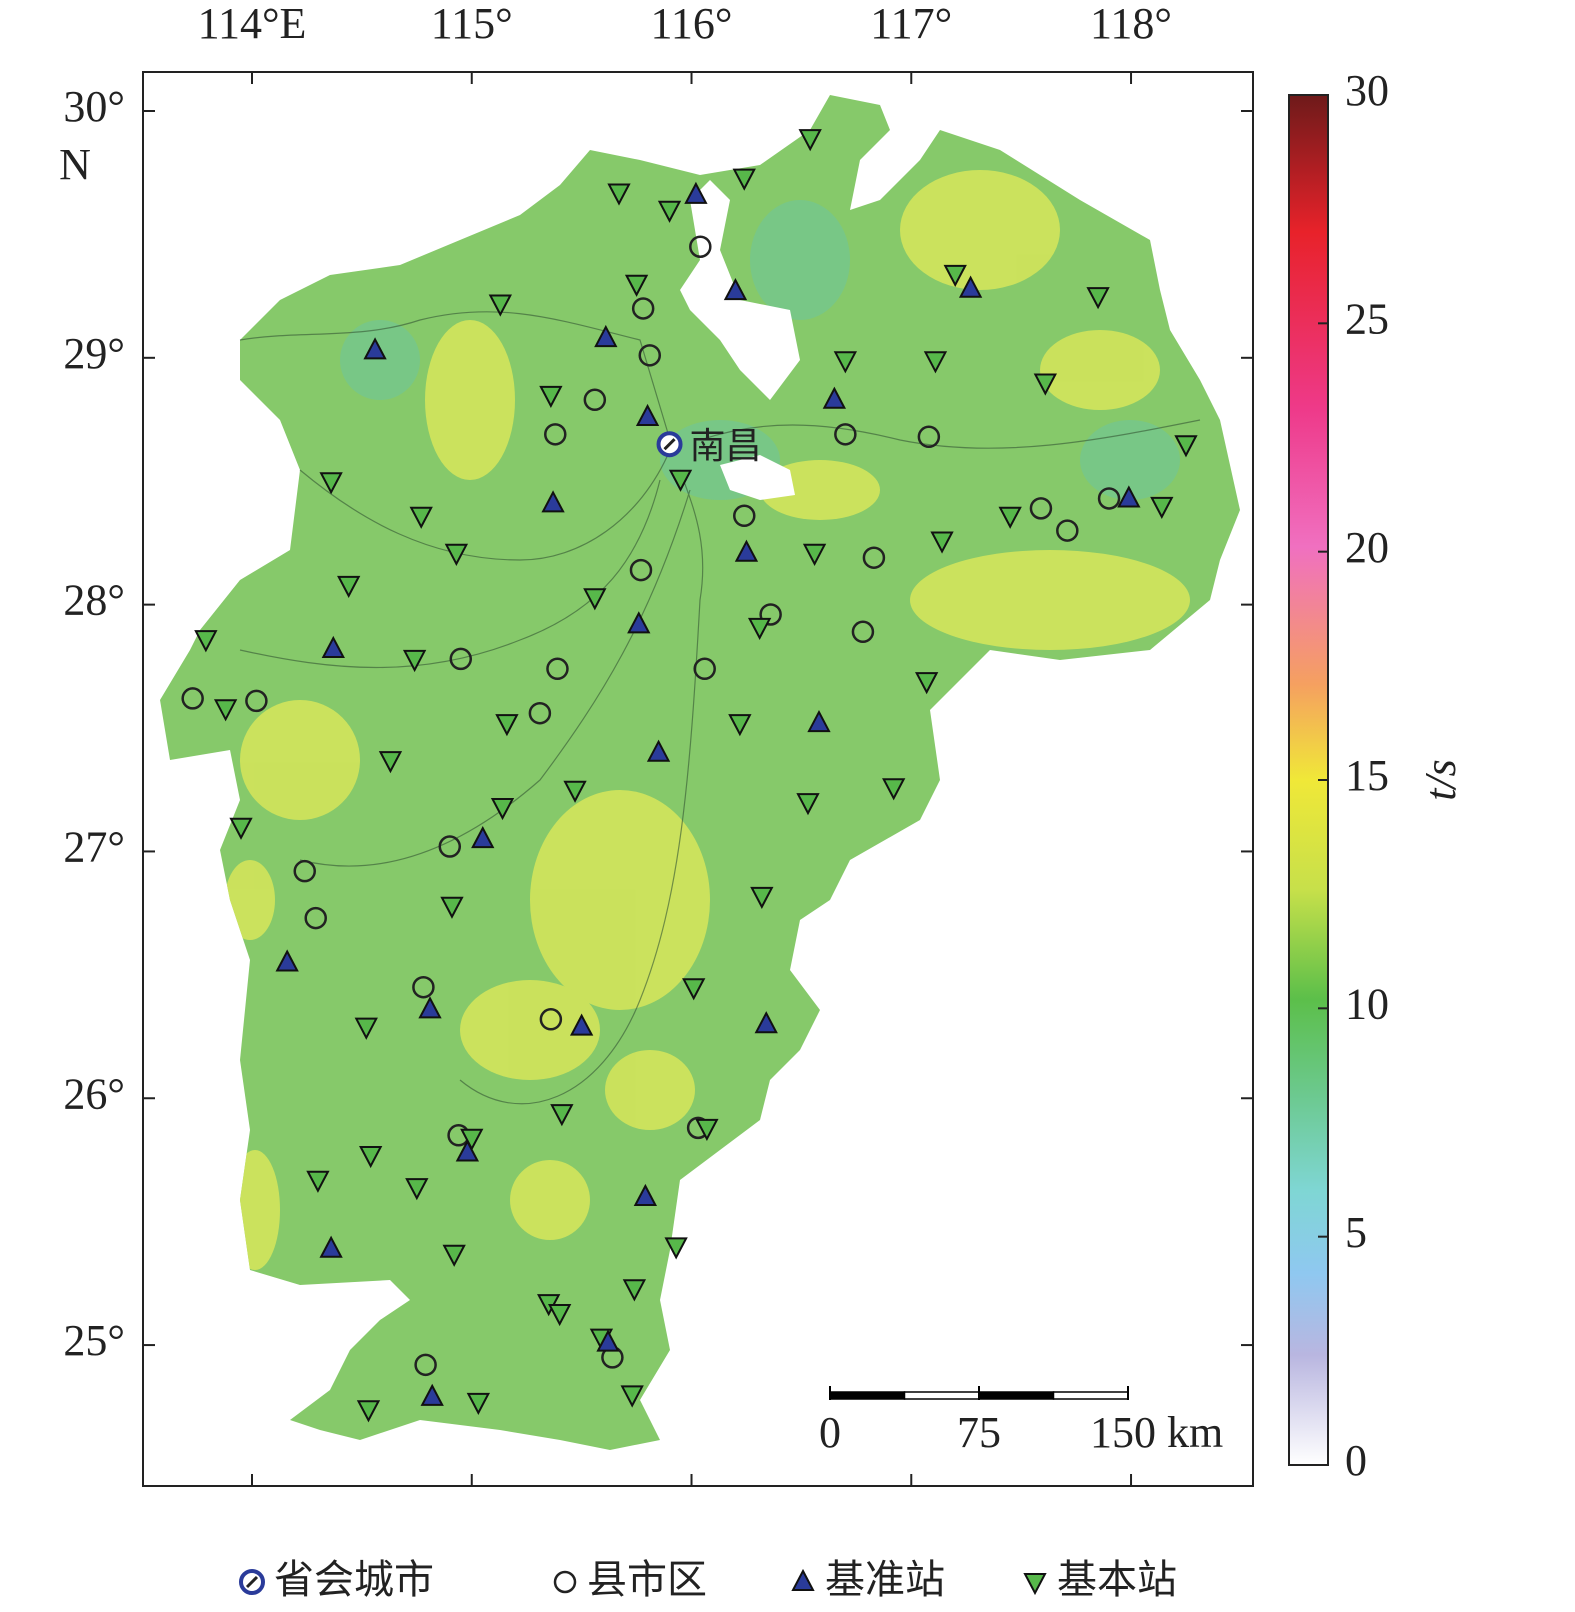 This screenshot has height=1612, width=1575. What do you see at coordinates (1156, 1432) in the screenshot?
I see `scale-label: 150 km` at bounding box center [1156, 1432].